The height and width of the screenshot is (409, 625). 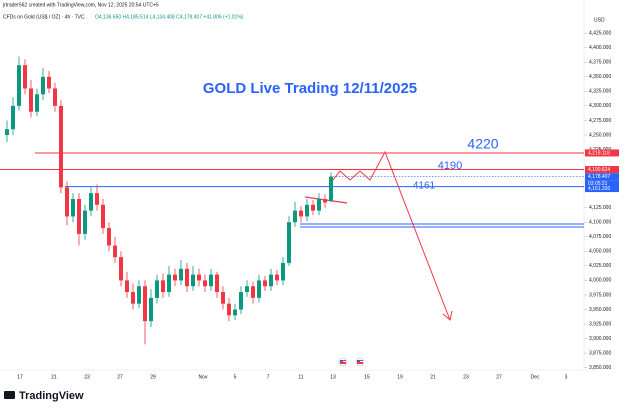 I want to click on annotation: 4190, so click(x=450, y=166).